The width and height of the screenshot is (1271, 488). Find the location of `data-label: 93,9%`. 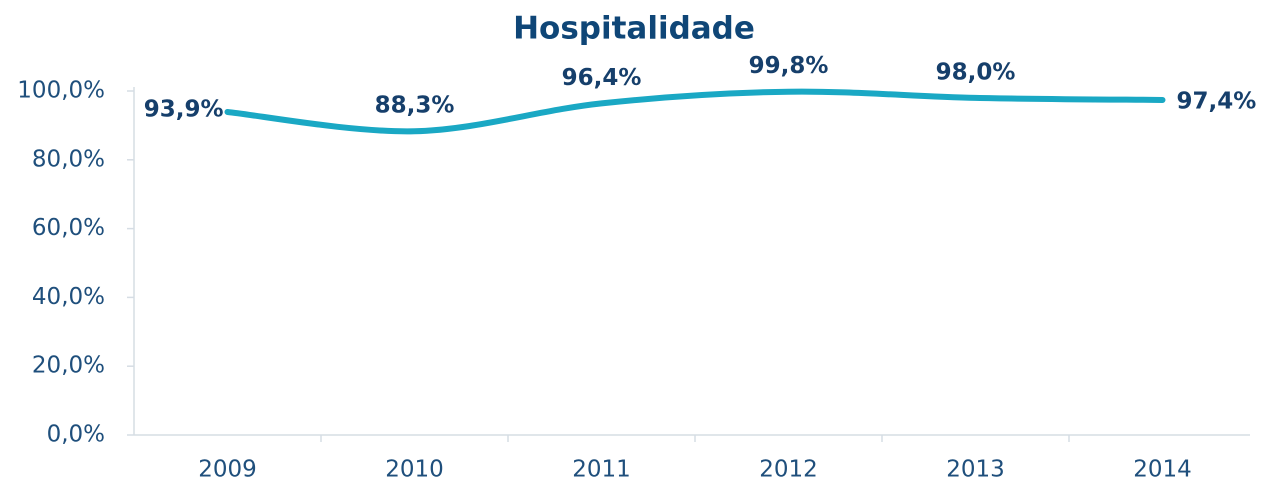

data-label: 93,9% is located at coordinates (184, 109).